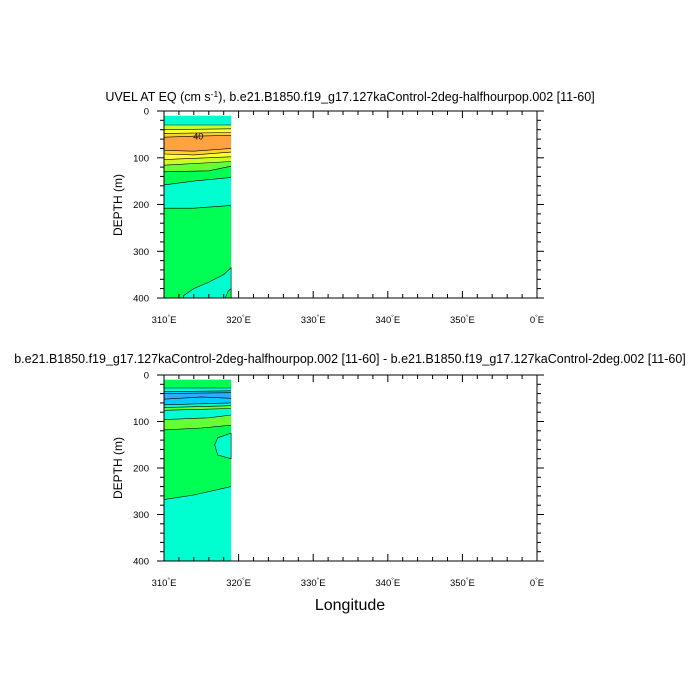  What do you see at coordinates (118, 468) in the screenshot?
I see `lower-panel-y-axis-label: DEPTH (m)` at bounding box center [118, 468].